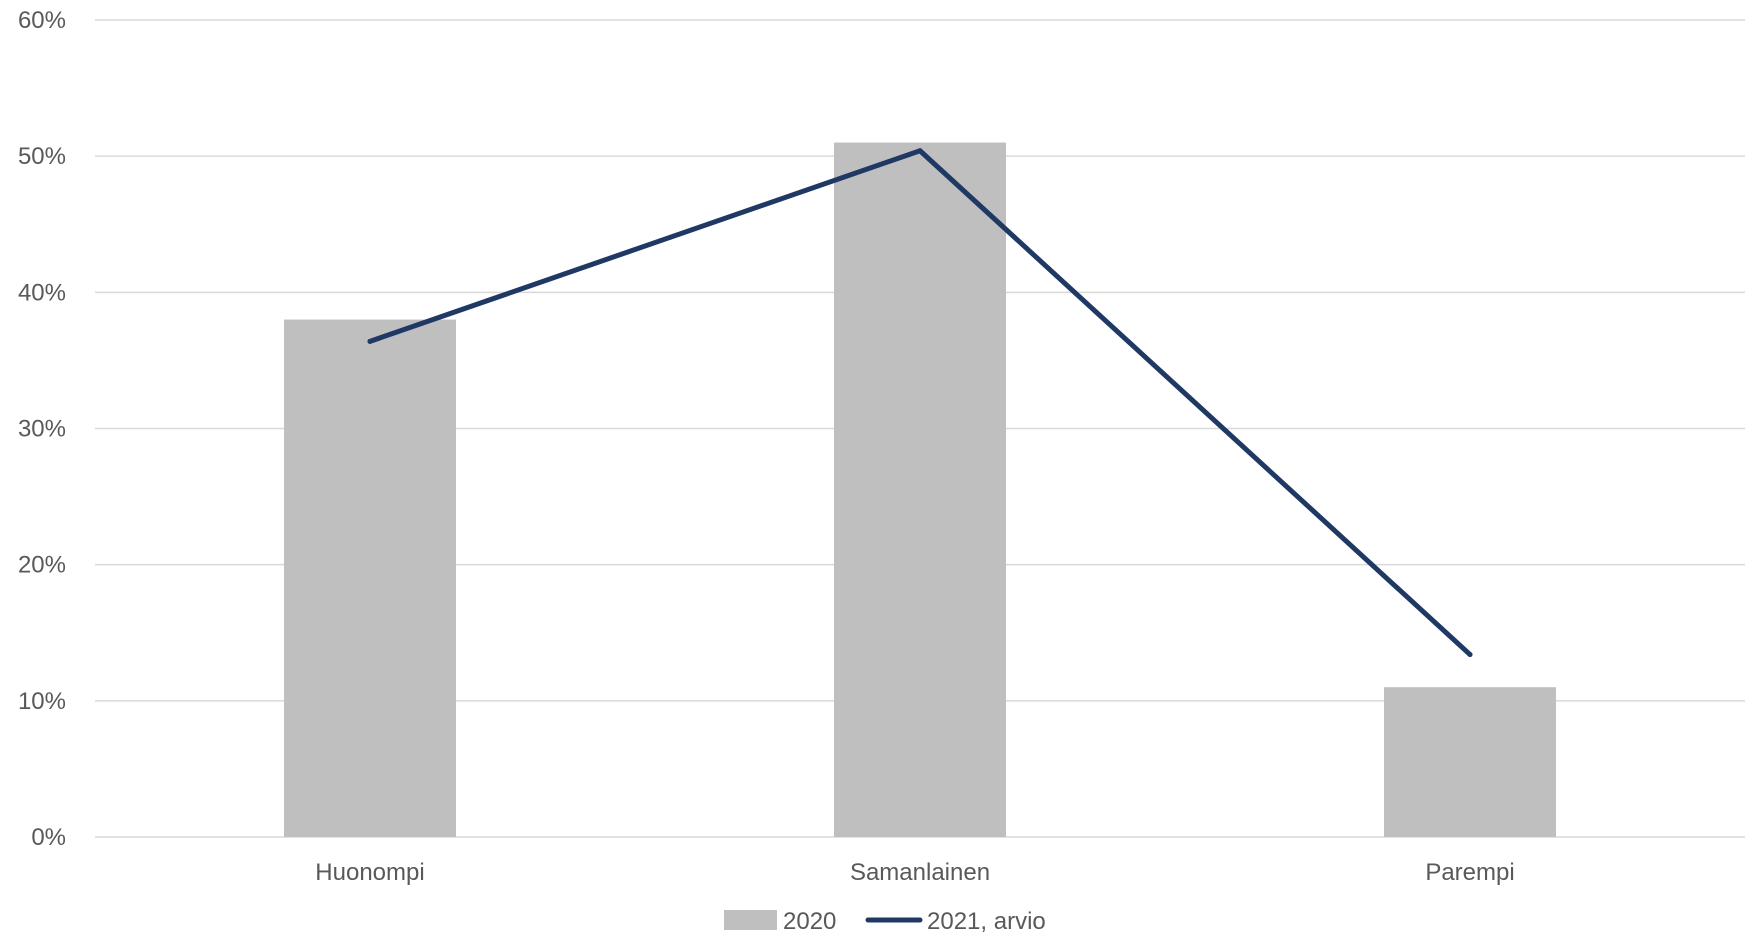  I want to click on line-point-samanlainen, so click(920, 151).